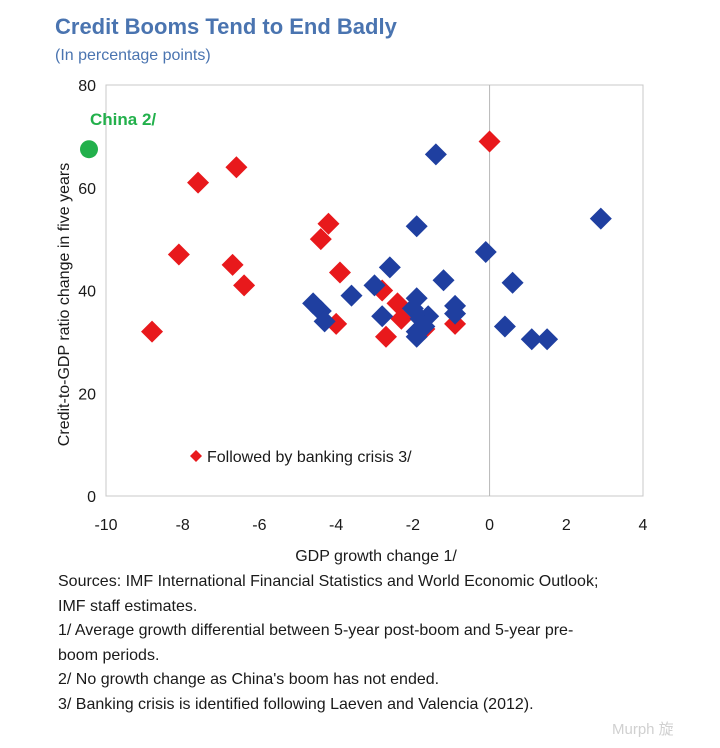  Describe the element at coordinates (196, 456) in the screenshot. I see `legend-marker` at that location.